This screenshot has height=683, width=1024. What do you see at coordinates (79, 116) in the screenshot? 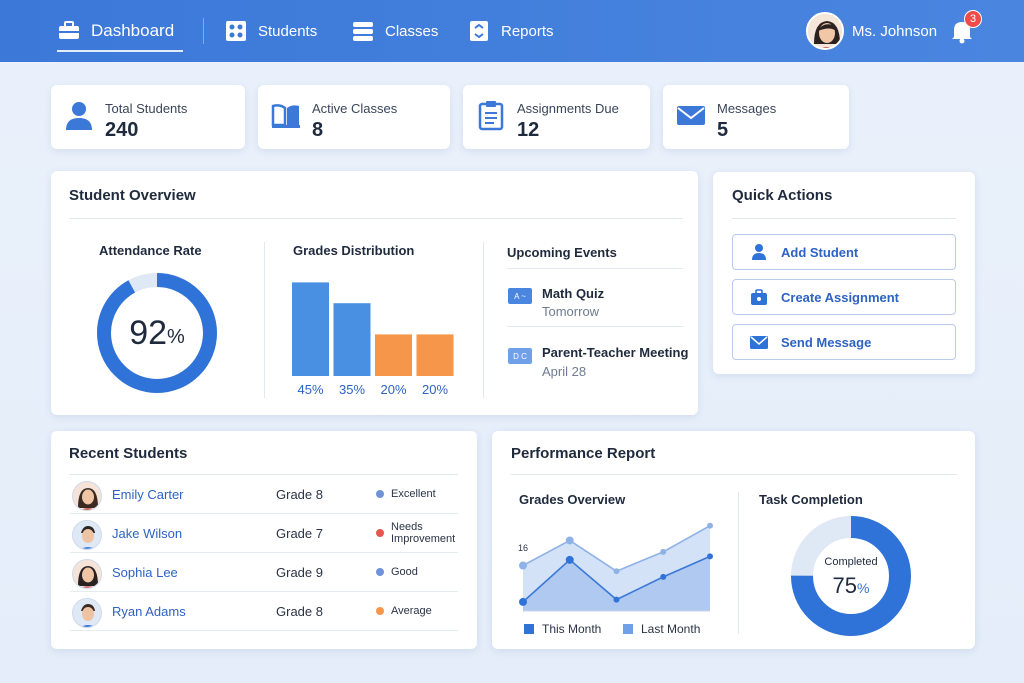
I see `person-icon` at bounding box center [79, 116].